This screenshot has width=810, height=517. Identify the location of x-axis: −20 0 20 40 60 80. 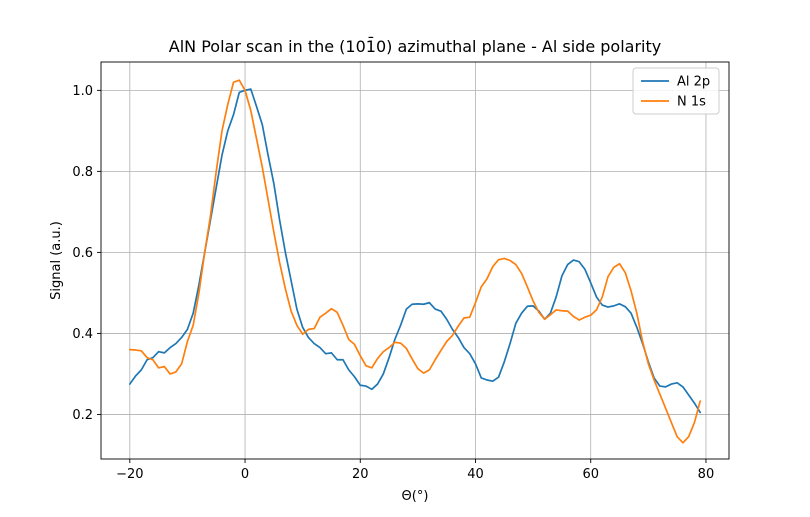
(415, 470).